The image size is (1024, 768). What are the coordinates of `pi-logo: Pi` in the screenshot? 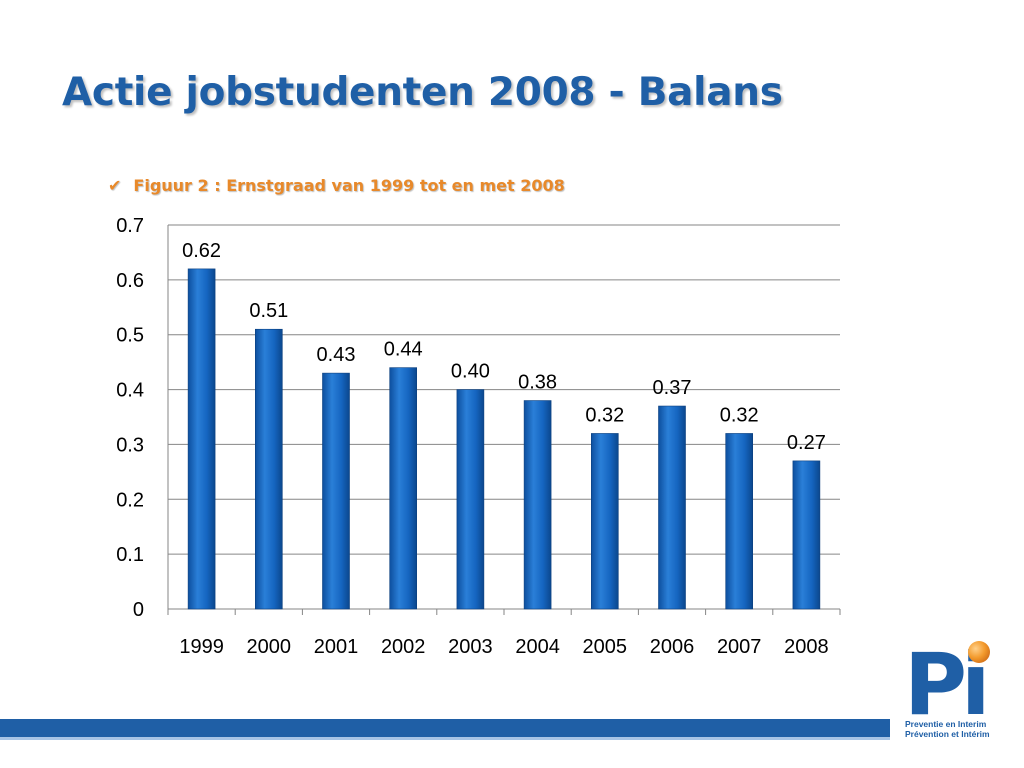 It's located at (947, 686).